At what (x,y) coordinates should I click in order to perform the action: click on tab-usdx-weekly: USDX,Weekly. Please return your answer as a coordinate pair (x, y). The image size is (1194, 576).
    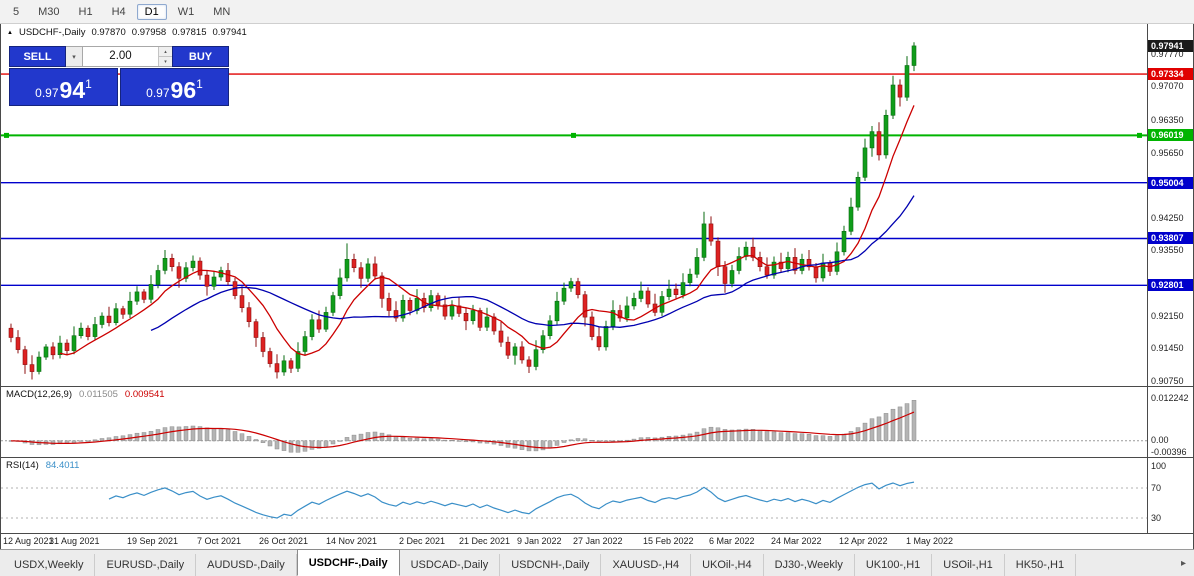
    Looking at the image, I should click on (49, 565).